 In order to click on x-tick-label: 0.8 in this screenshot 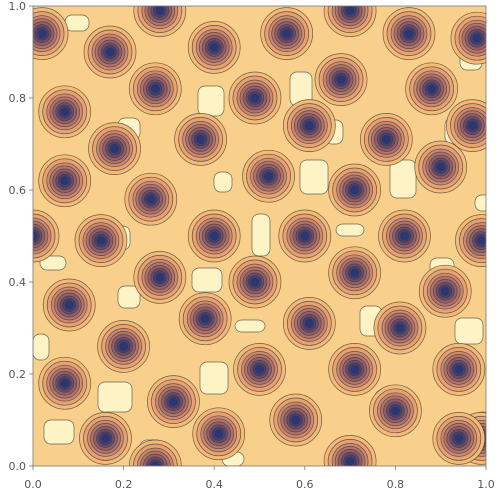, I will do `click(396, 484)`.